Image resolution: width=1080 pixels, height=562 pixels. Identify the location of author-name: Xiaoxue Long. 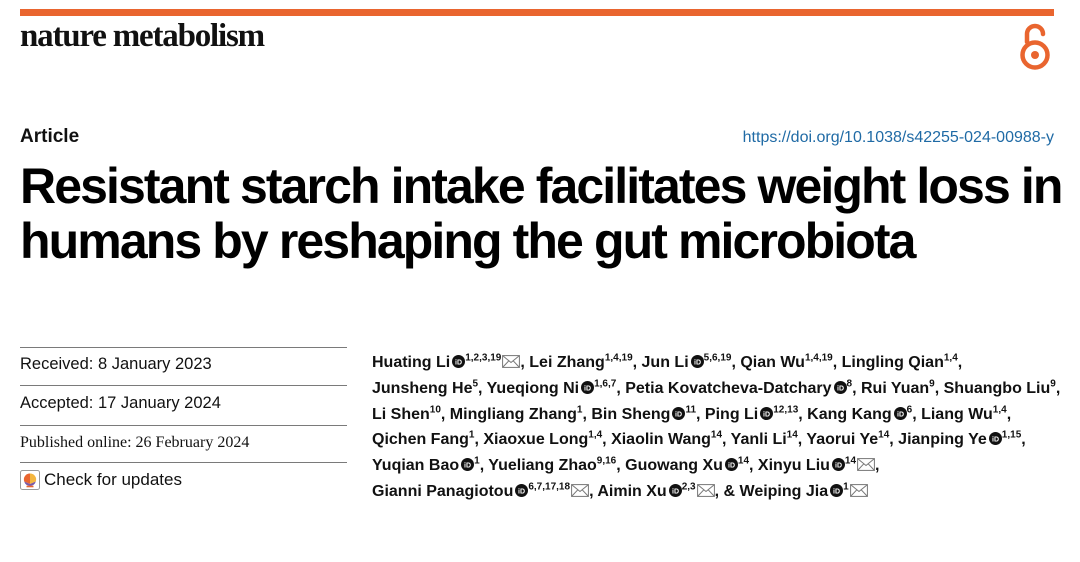
(536, 440).